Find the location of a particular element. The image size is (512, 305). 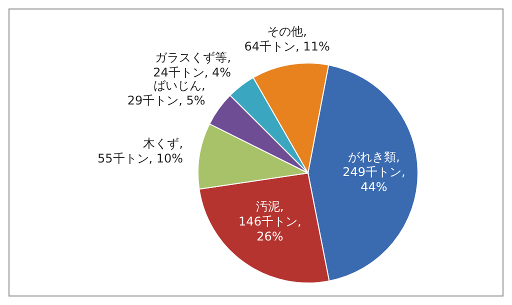

slice-label: ガラスくず等, 24千トン, 4% is located at coordinates (192, 65).